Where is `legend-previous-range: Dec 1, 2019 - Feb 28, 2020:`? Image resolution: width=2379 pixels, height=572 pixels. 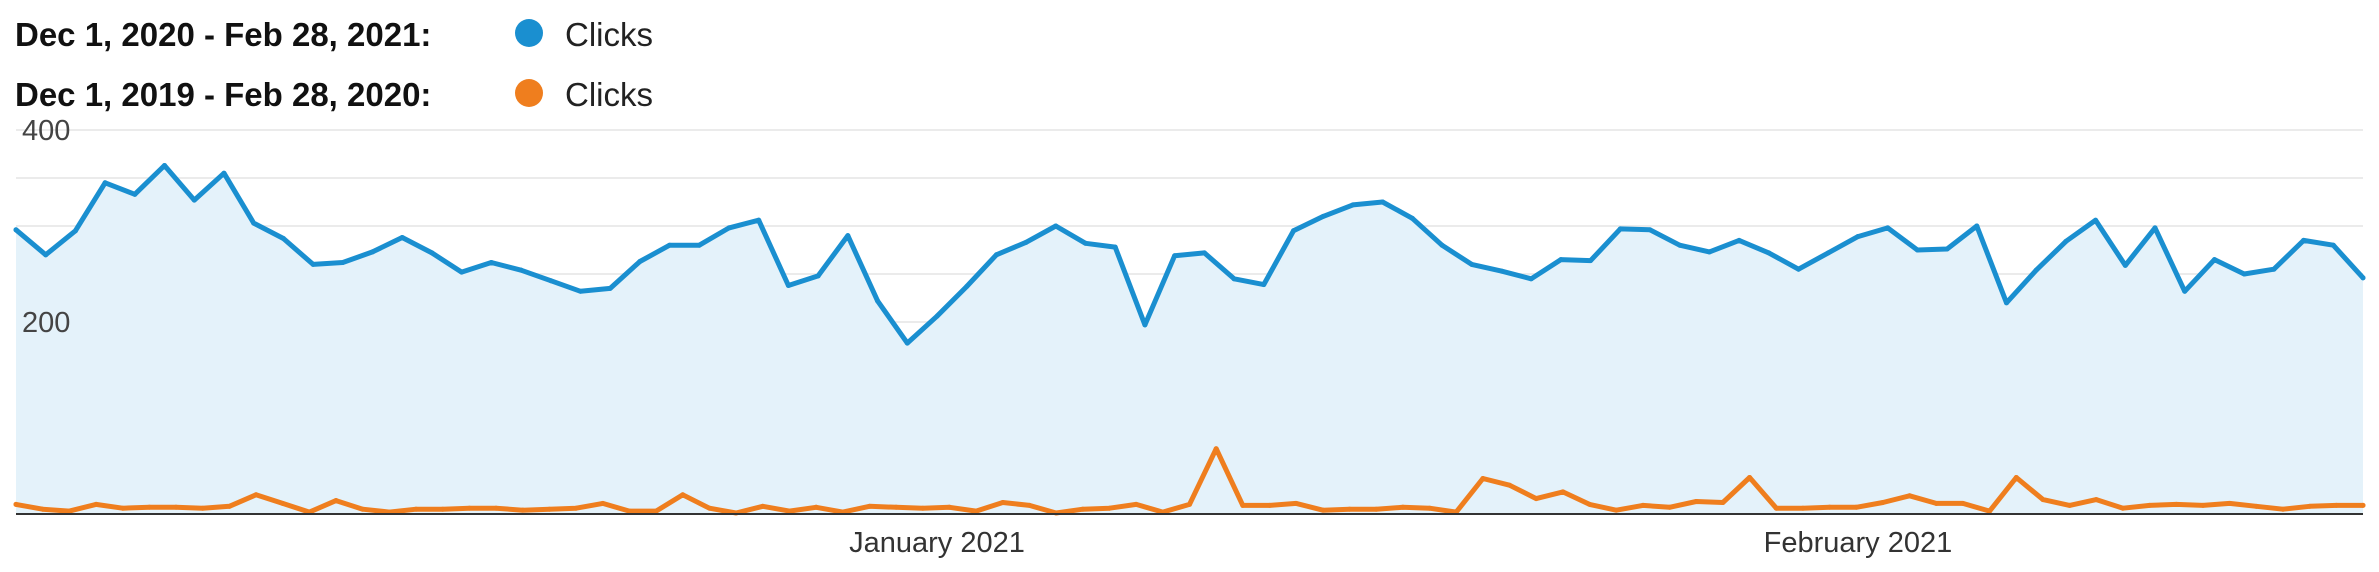 legend-previous-range: Dec 1, 2019 - Feb 28, 2020: is located at coordinates (223, 94).